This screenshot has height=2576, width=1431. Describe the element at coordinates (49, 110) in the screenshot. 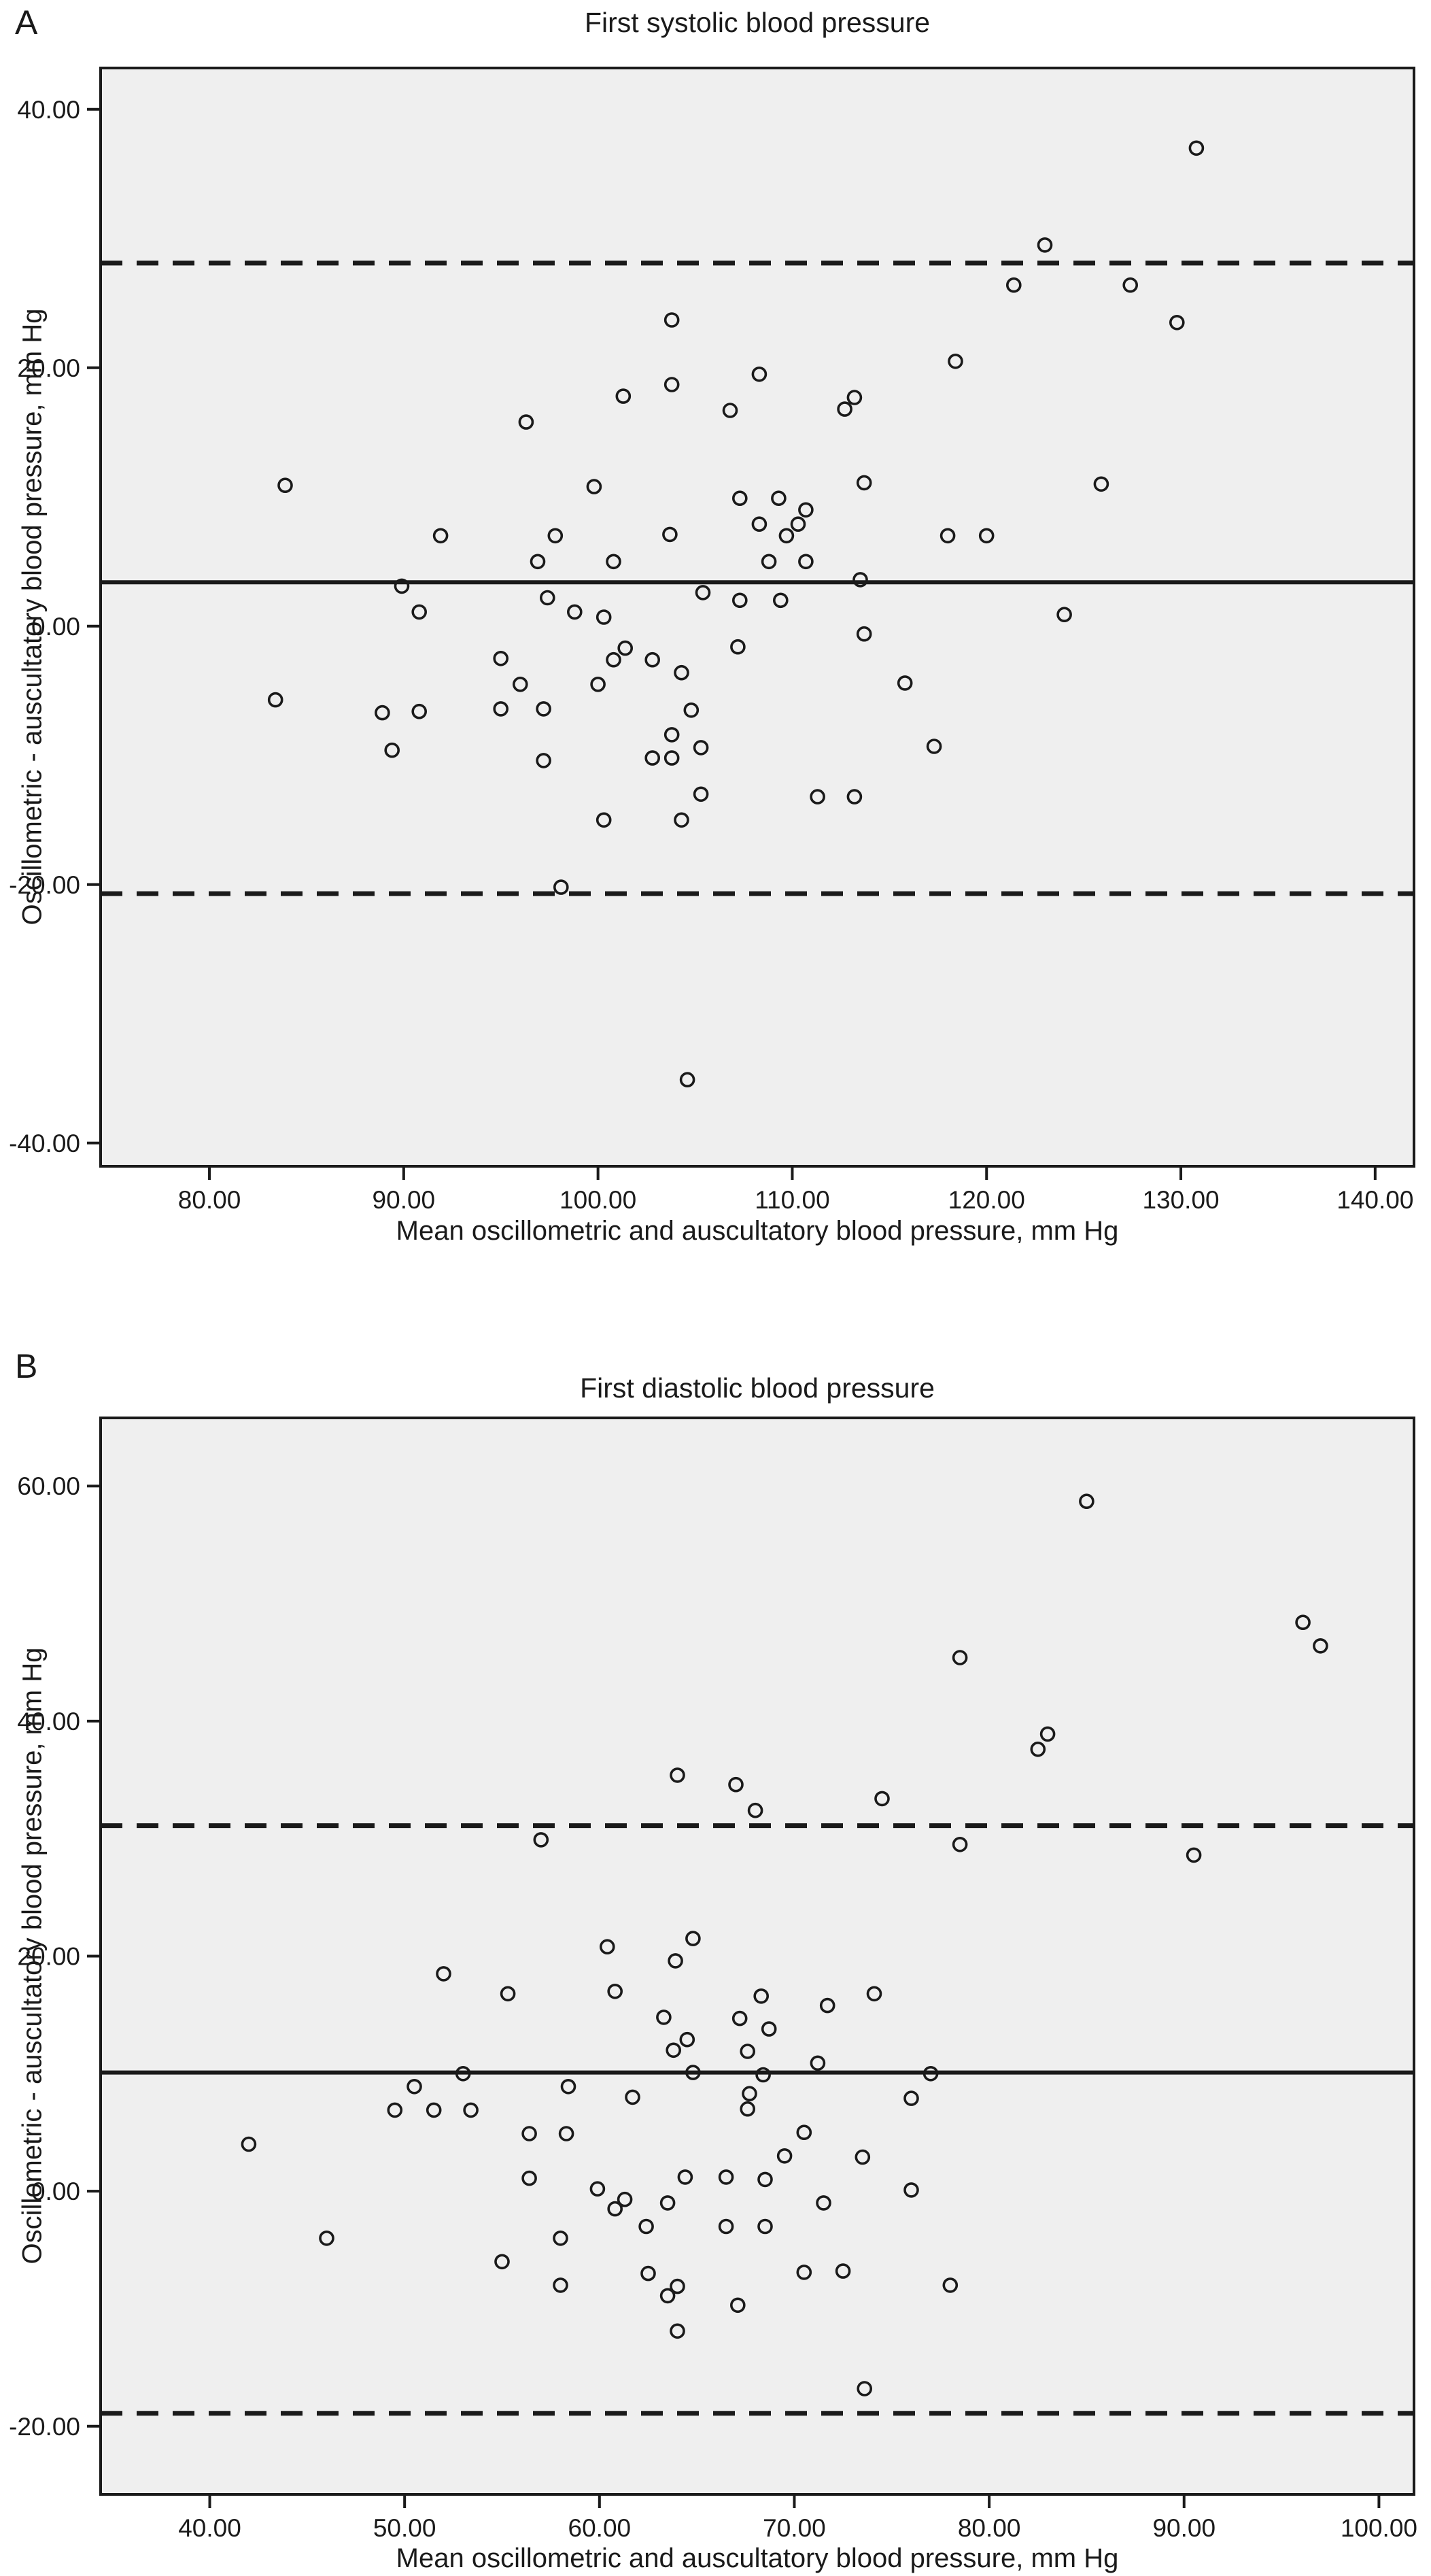

I see `y-tick-label: 40.00` at that location.